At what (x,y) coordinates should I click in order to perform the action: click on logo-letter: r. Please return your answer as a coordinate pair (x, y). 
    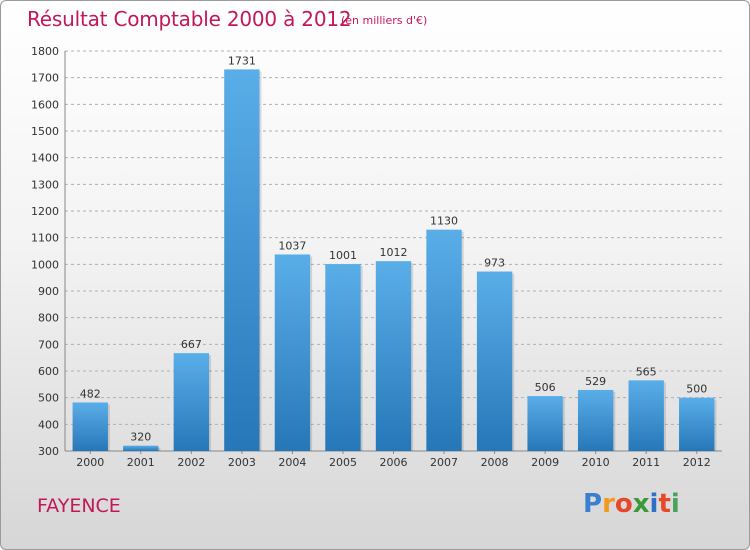
    Looking at the image, I should click on (608, 504).